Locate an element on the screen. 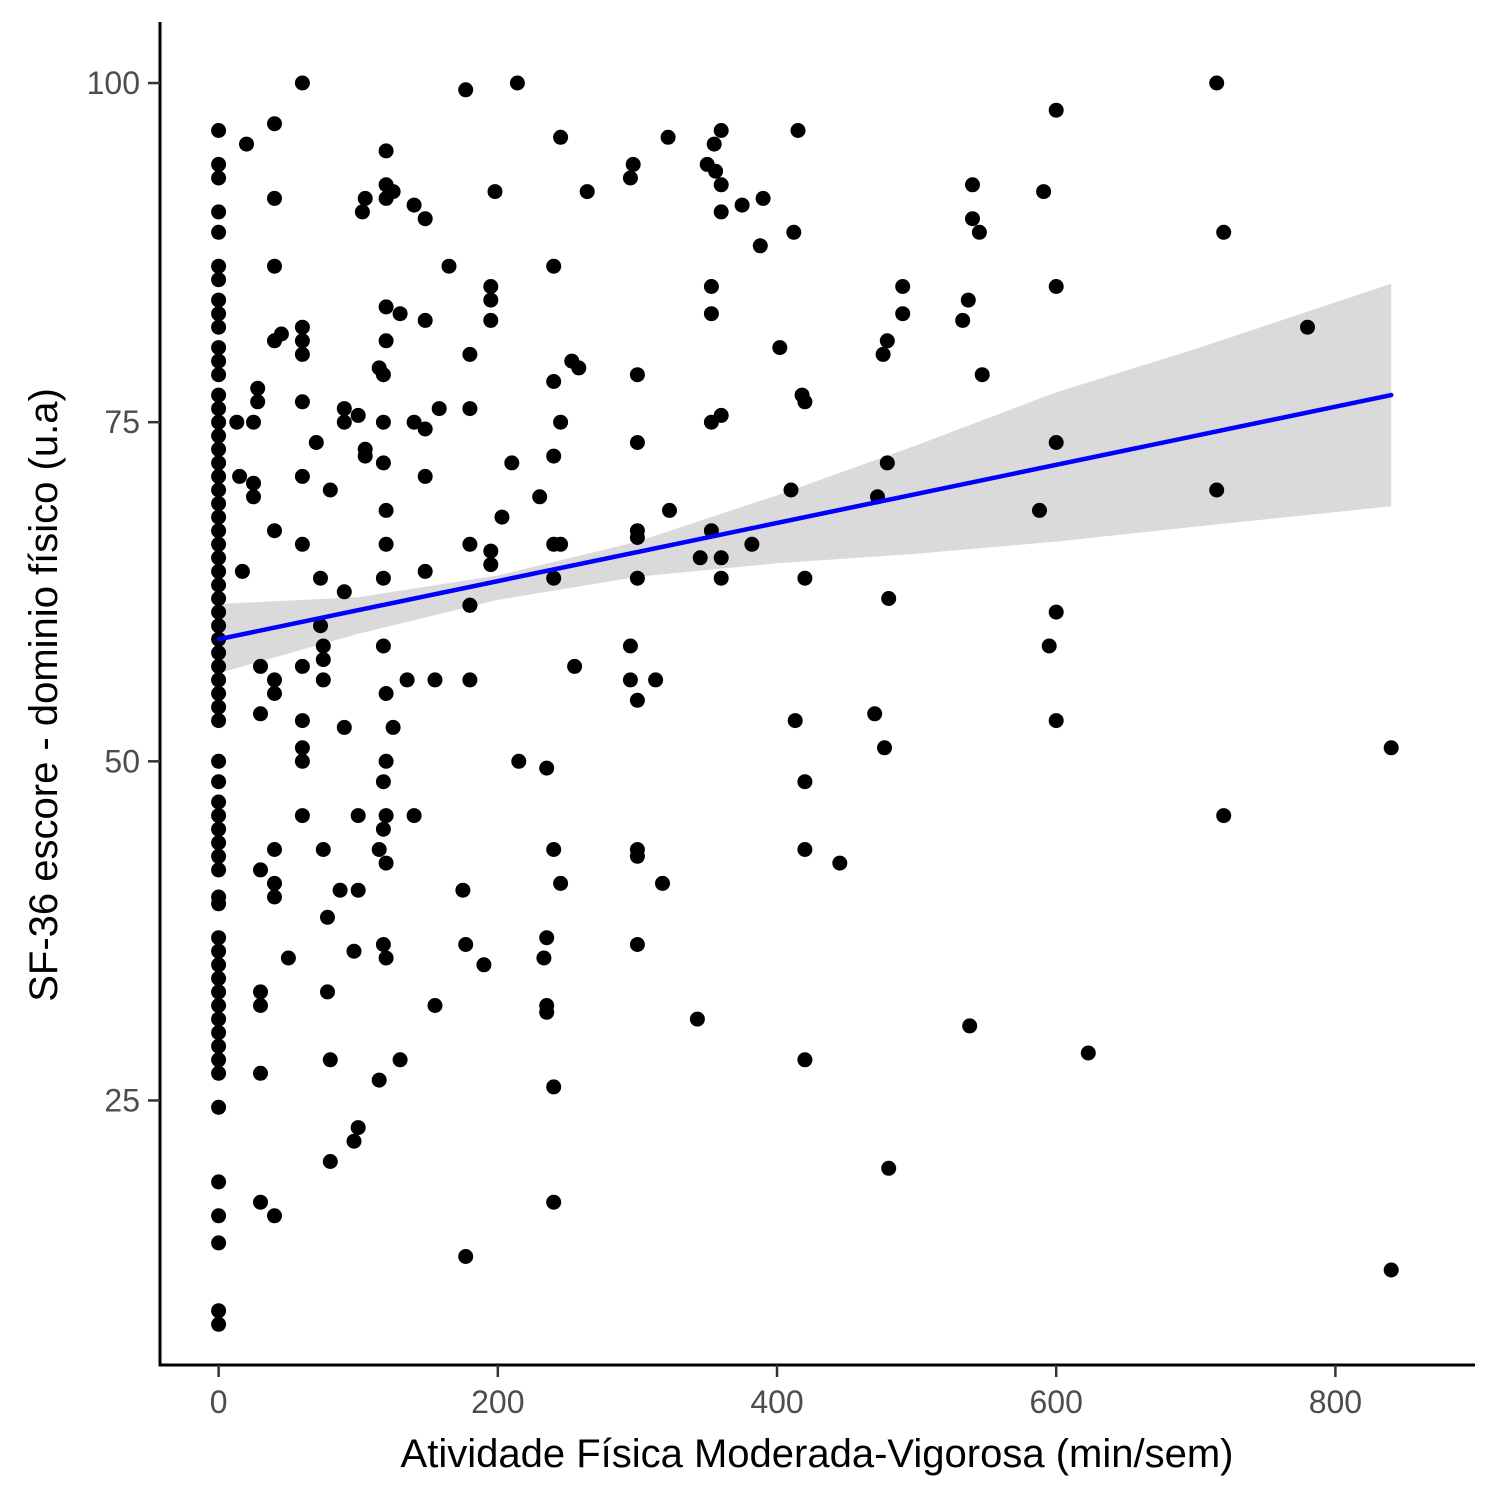  y-tick-label: 25 is located at coordinates (122, 1100).